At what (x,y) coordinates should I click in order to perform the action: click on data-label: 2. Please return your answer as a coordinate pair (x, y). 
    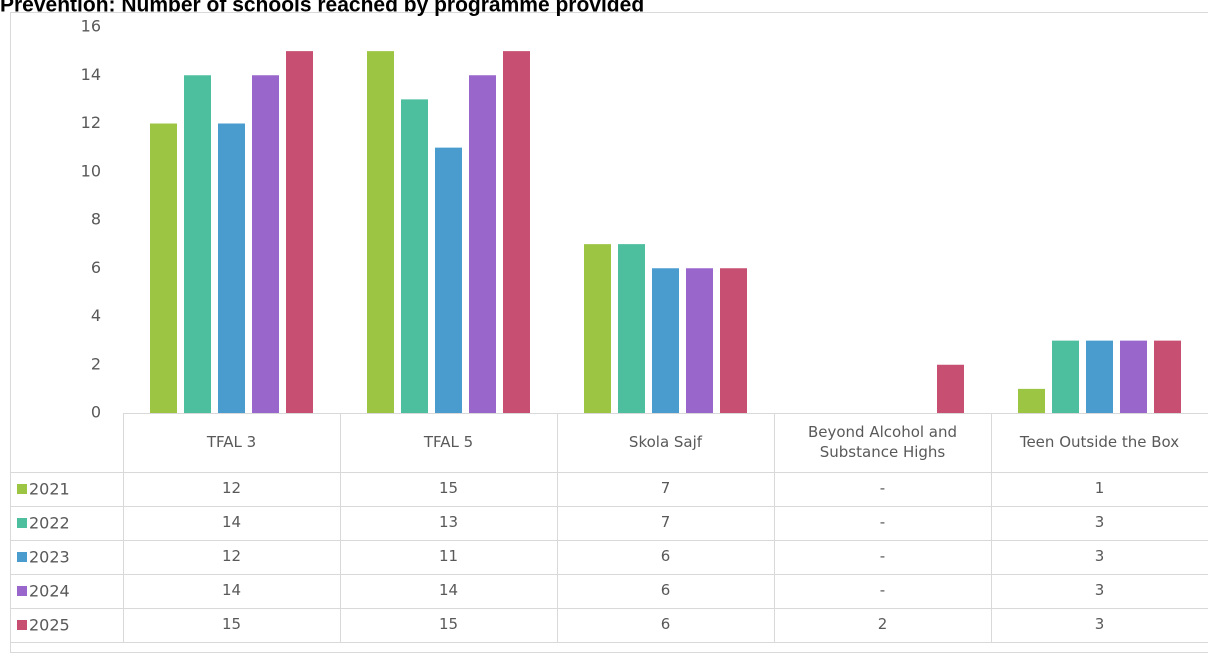
    Looking at the image, I should click on (882, 624).